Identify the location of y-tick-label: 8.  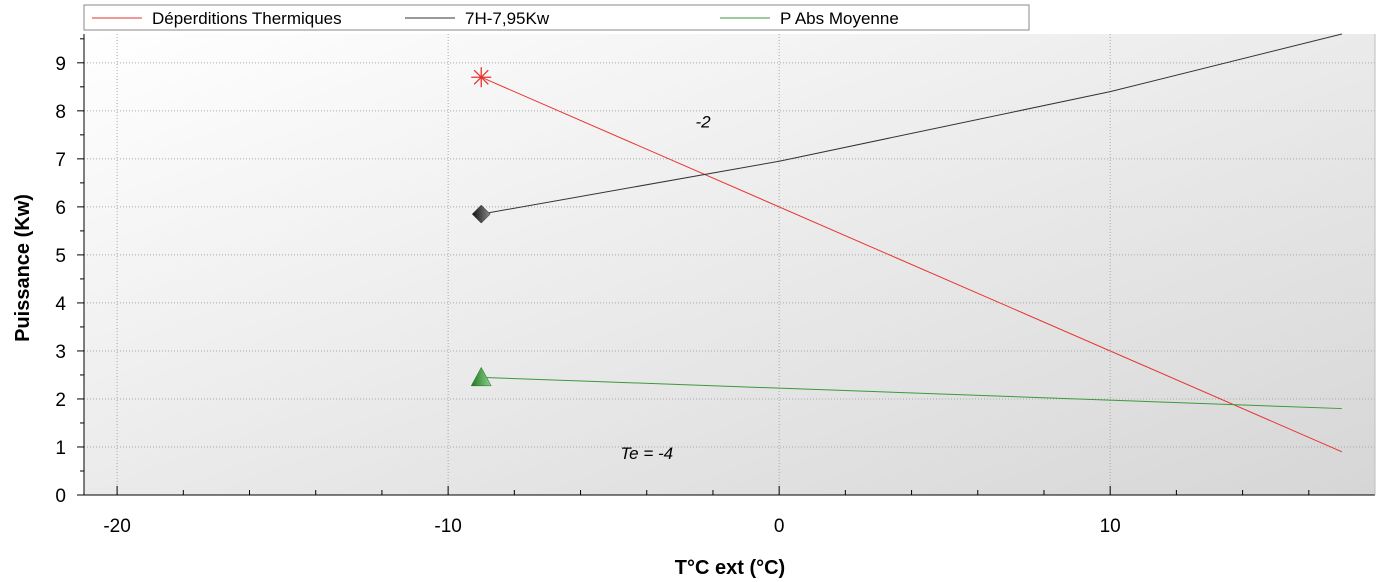
(60, 112).